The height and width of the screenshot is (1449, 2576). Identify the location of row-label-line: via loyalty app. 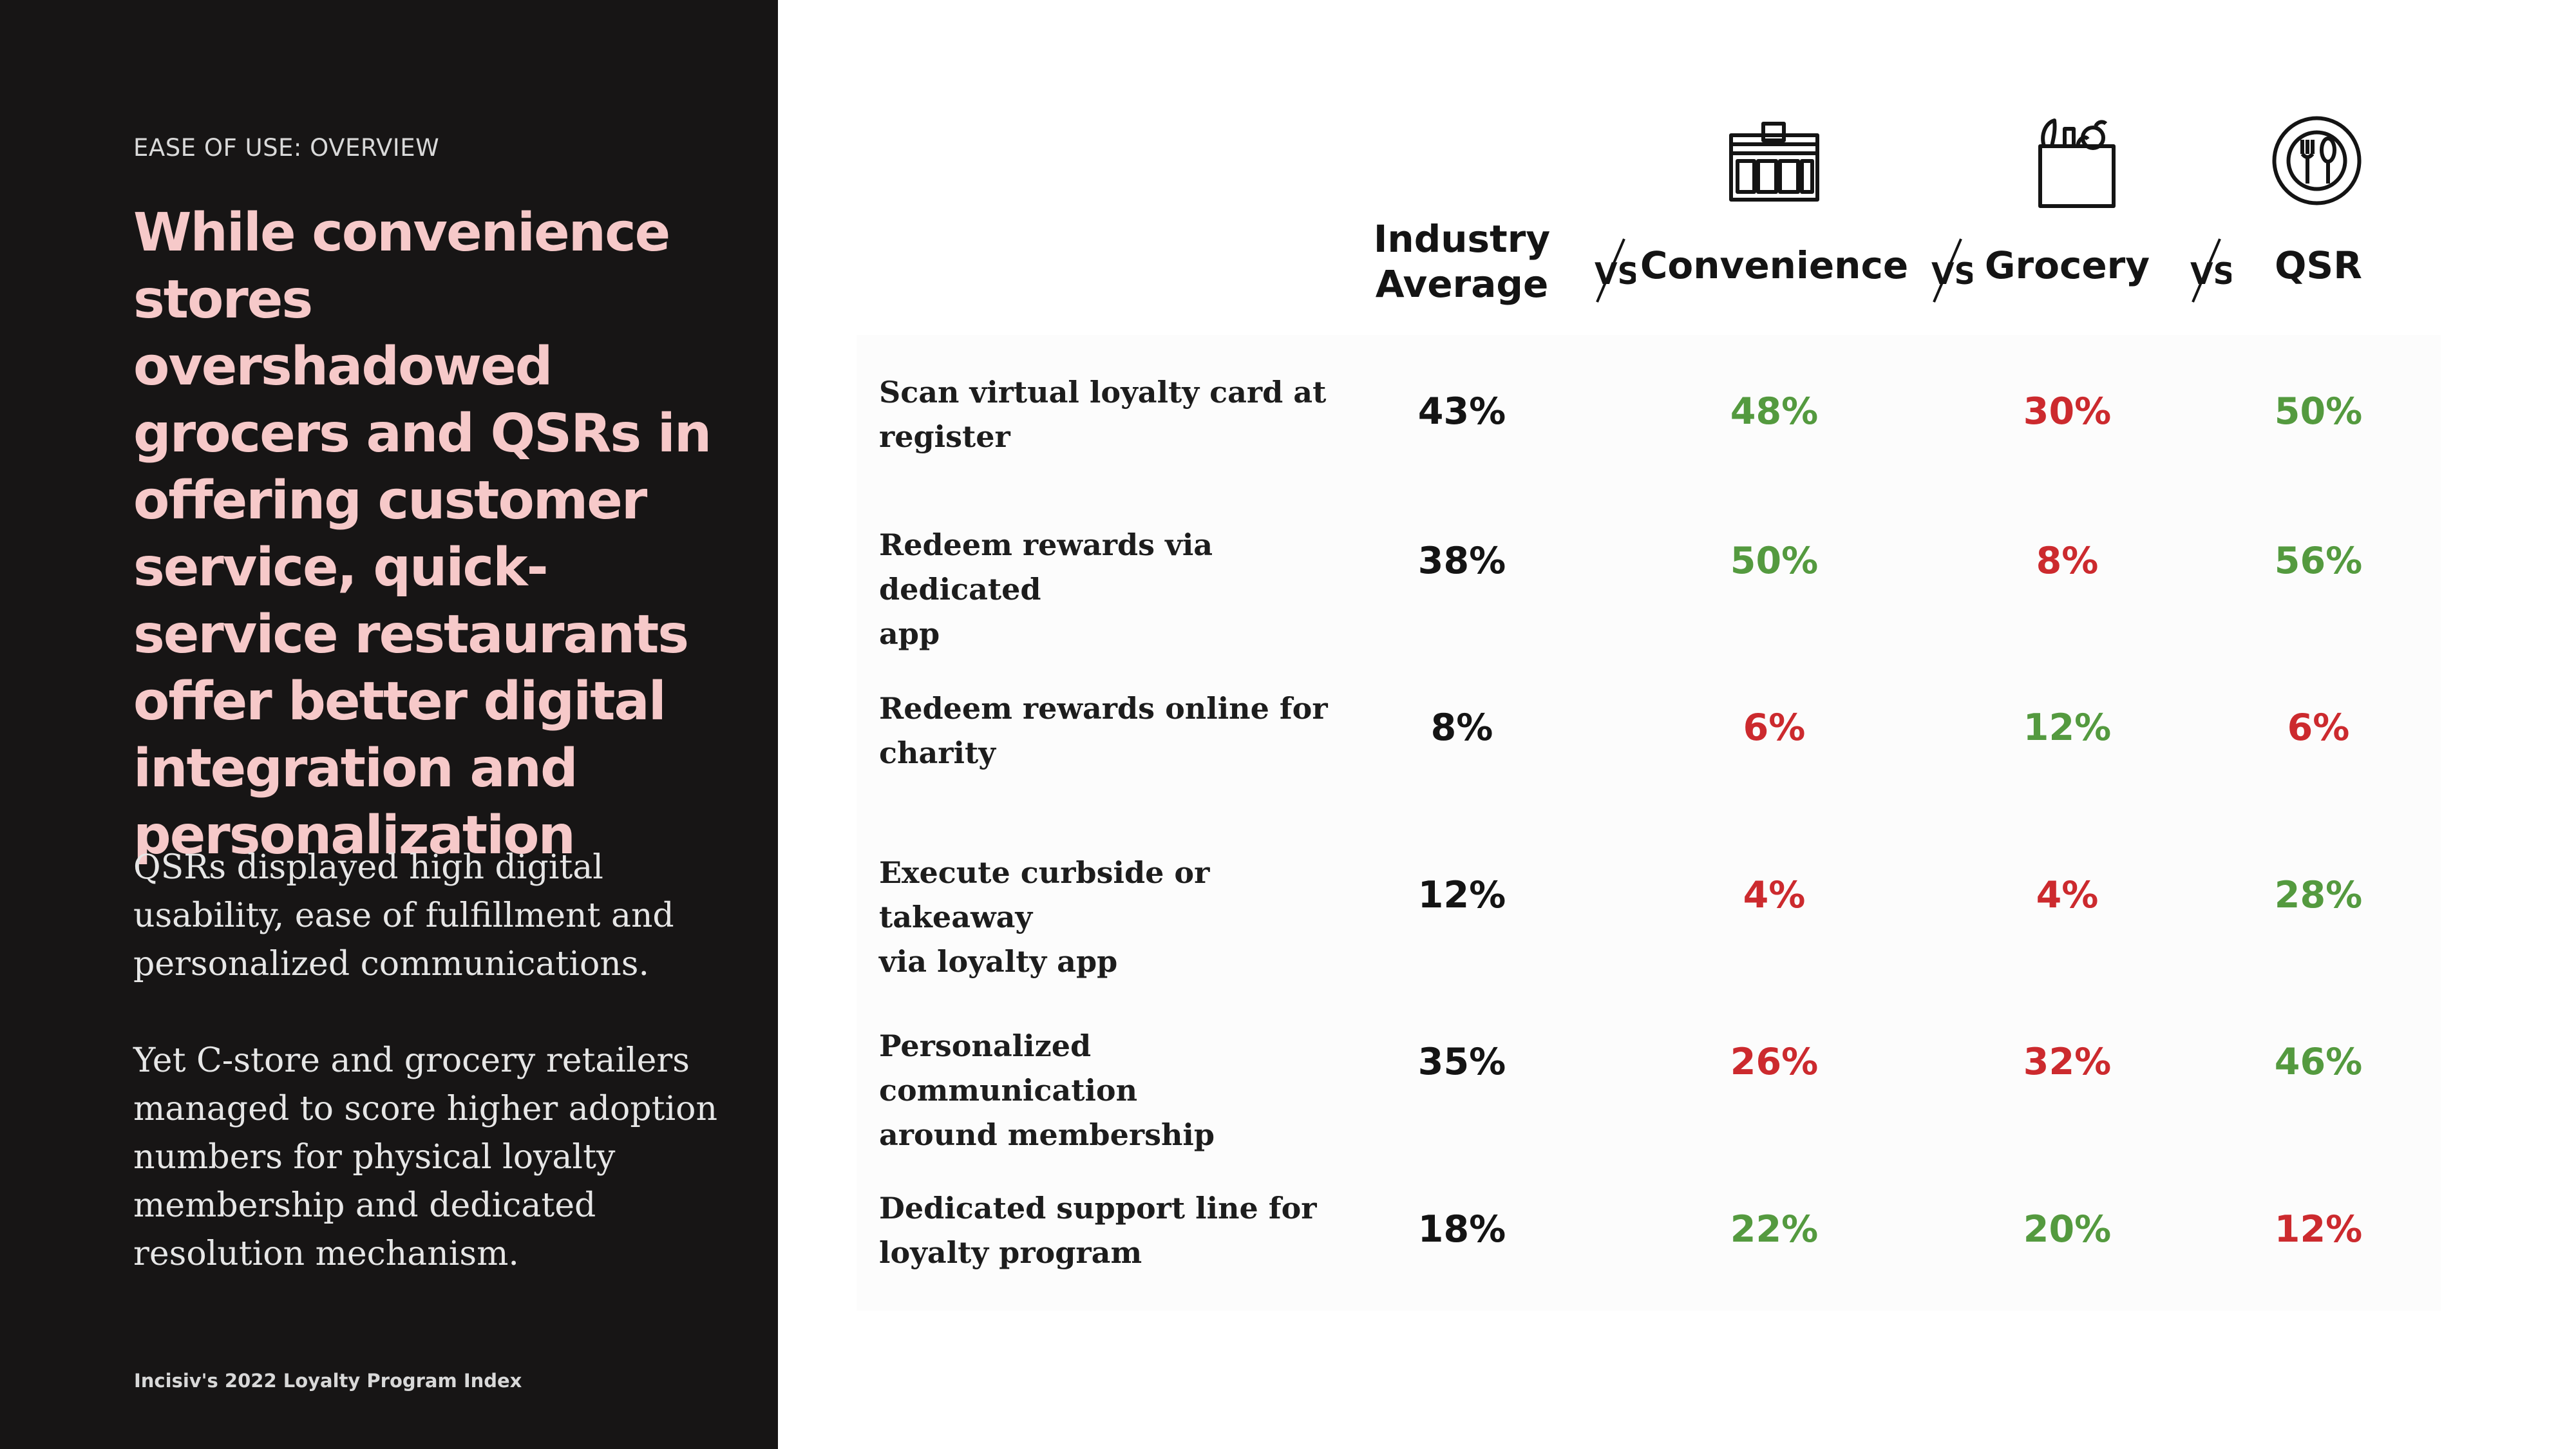
(999, 962).